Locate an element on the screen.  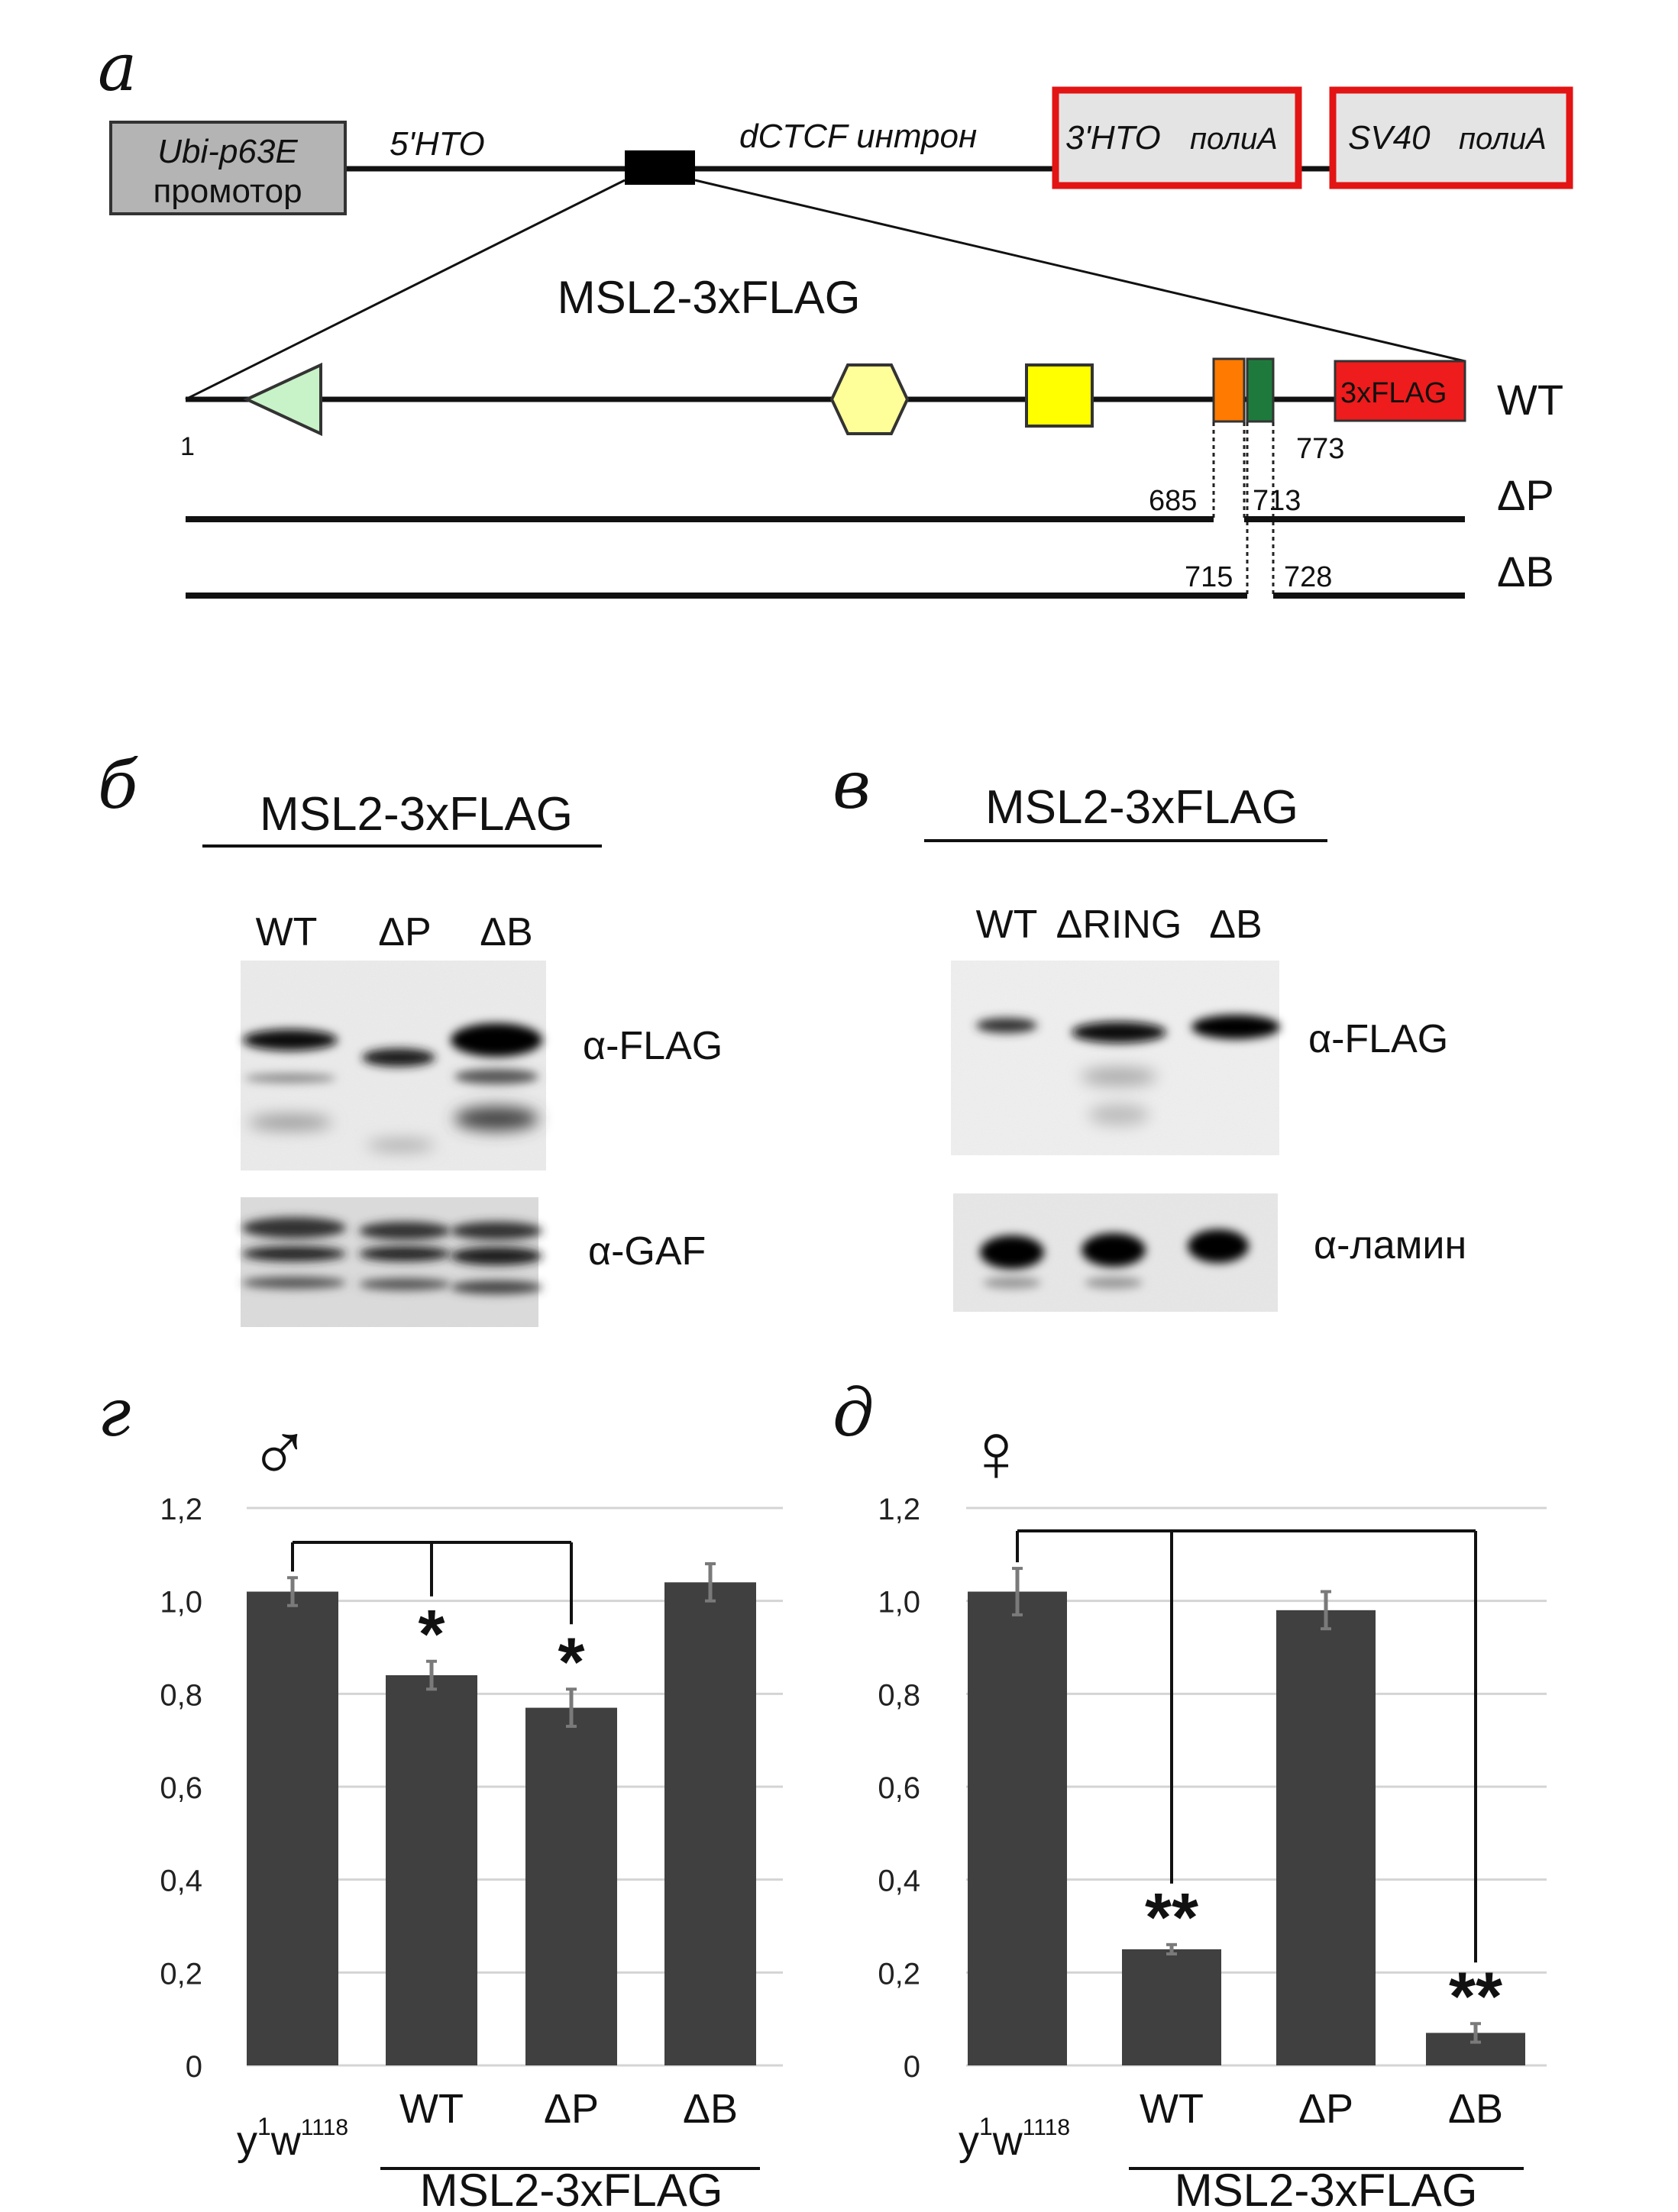
promoter-box is located at coordinates (228, 168).